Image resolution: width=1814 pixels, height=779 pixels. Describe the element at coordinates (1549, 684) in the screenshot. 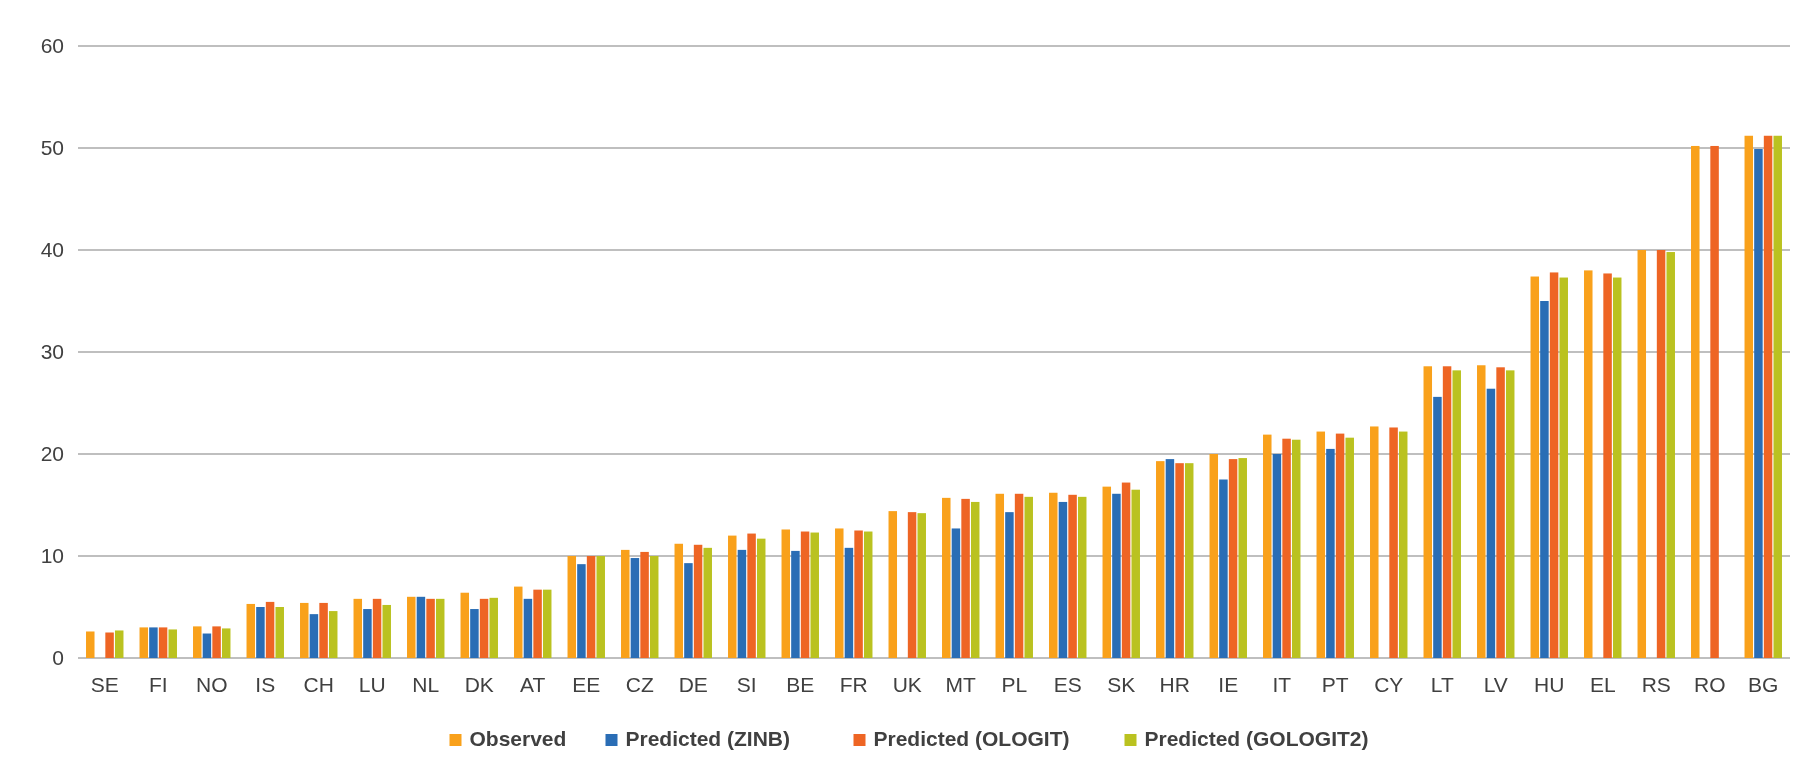

I see `x-tick-label: HU` at that location.